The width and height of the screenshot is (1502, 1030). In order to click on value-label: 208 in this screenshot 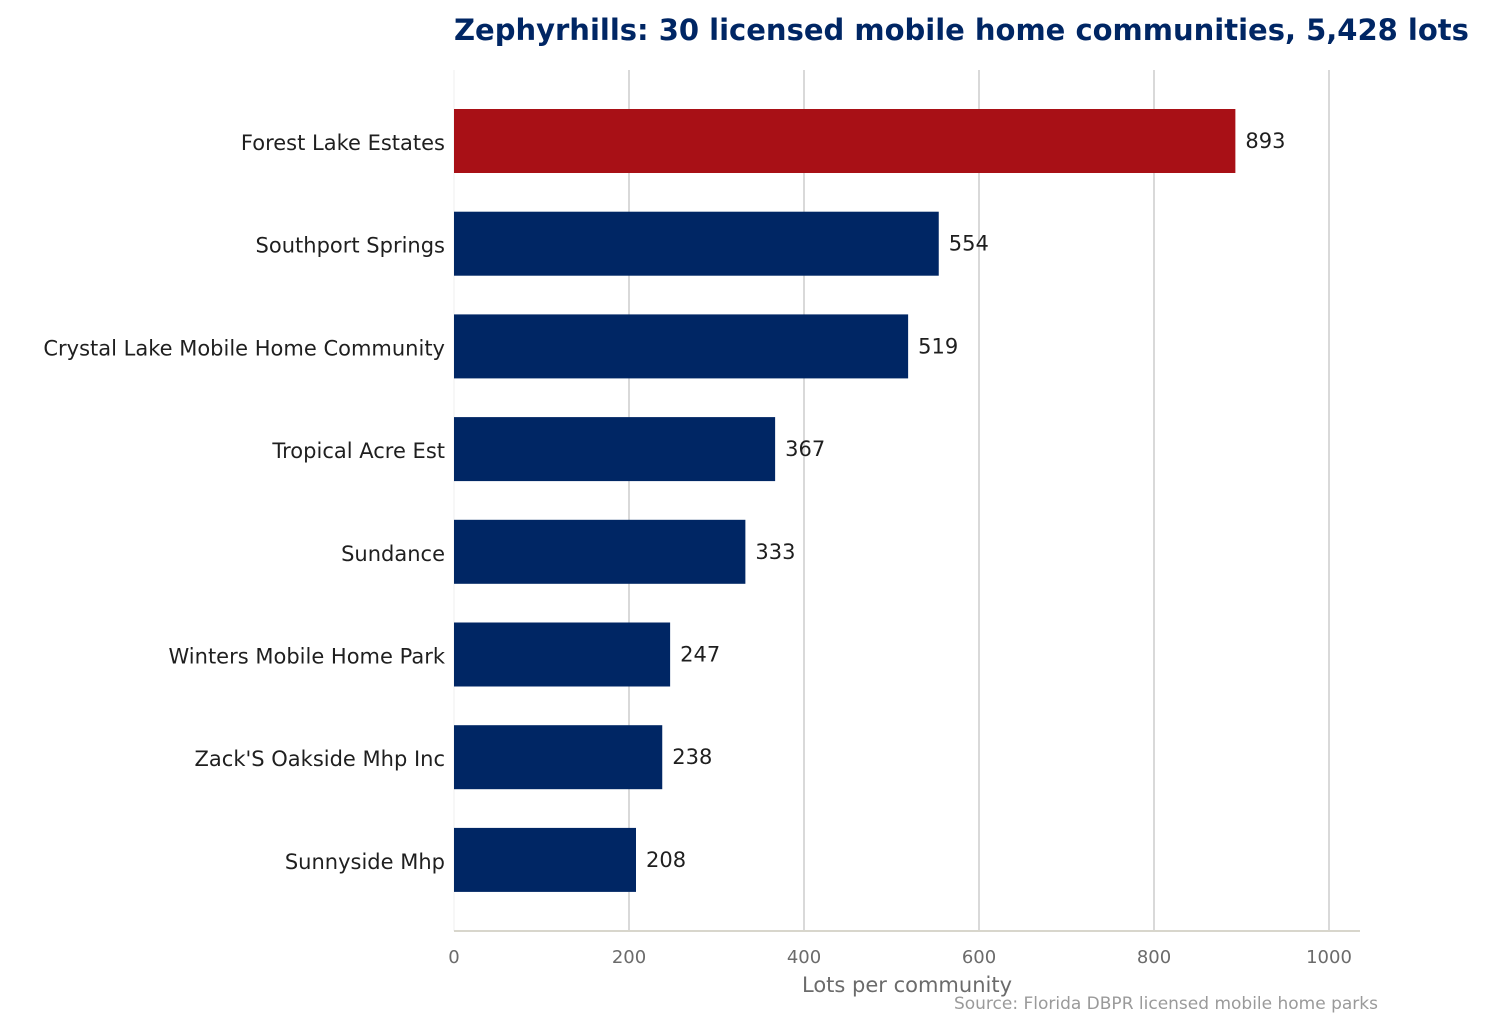, I will do `click(666, 860)`.